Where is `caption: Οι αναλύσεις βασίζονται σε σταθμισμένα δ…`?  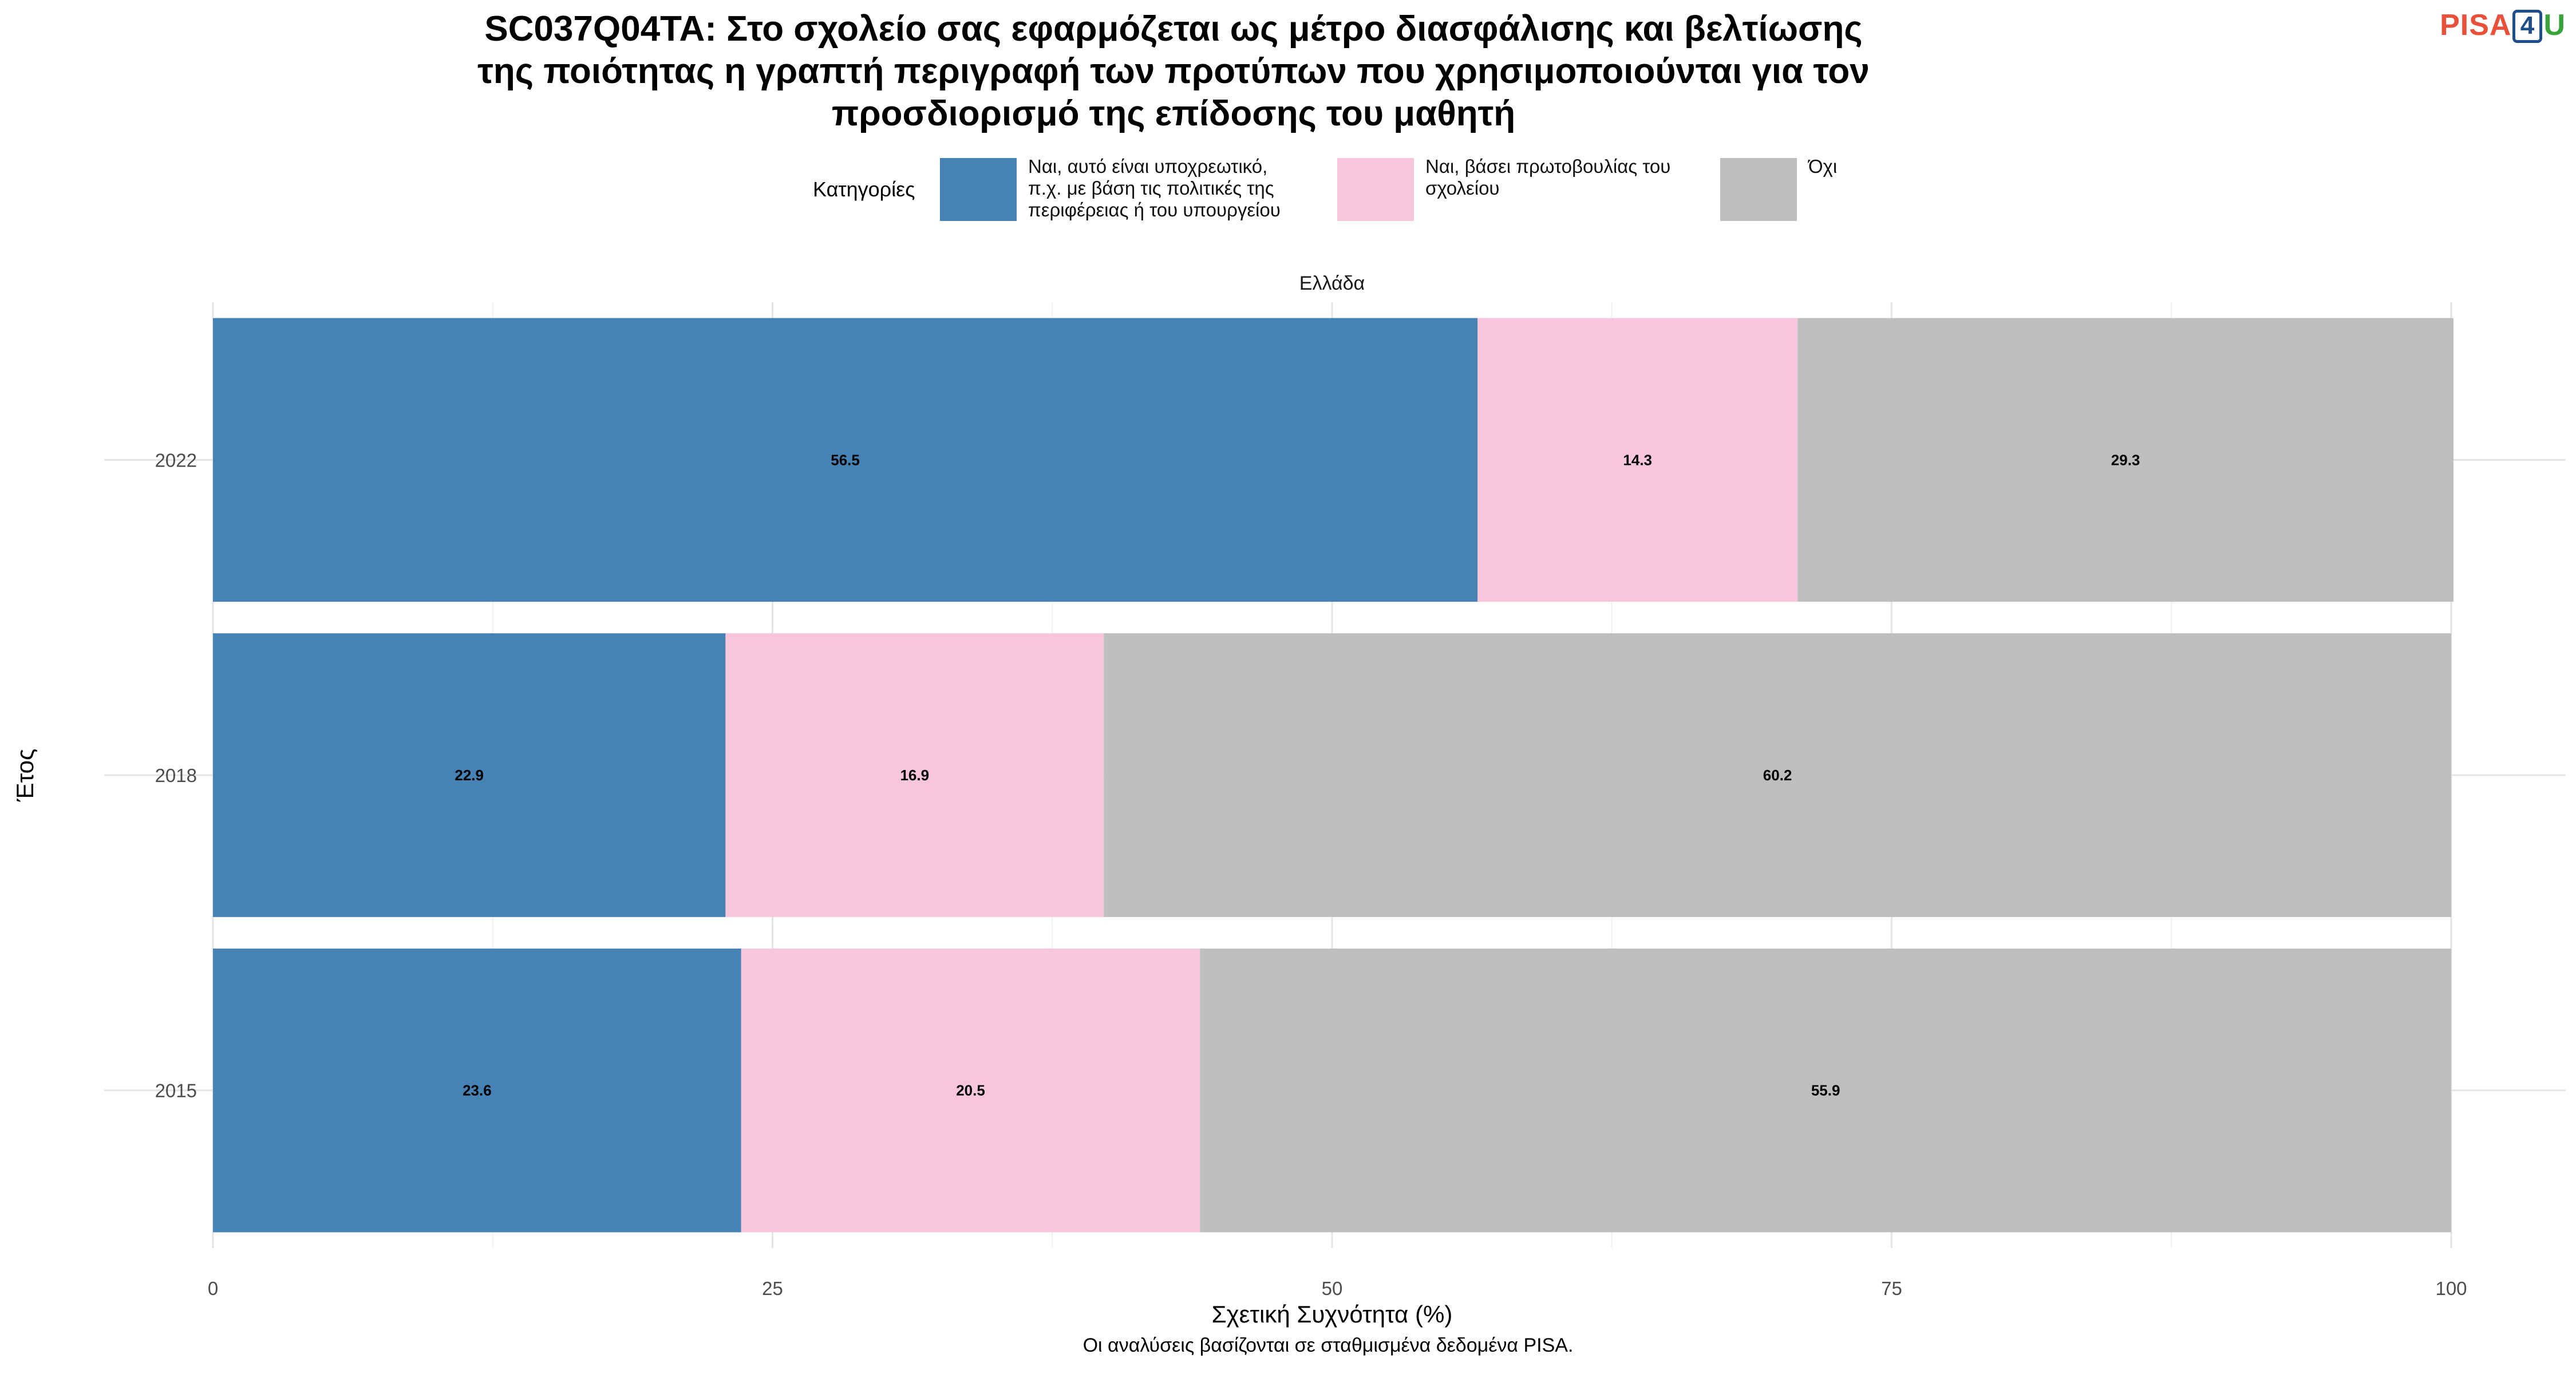 caption: Οι αναλύσεις βασίζονται σε σταθμισμένα δ… is located at coordinates (1328, 1345).